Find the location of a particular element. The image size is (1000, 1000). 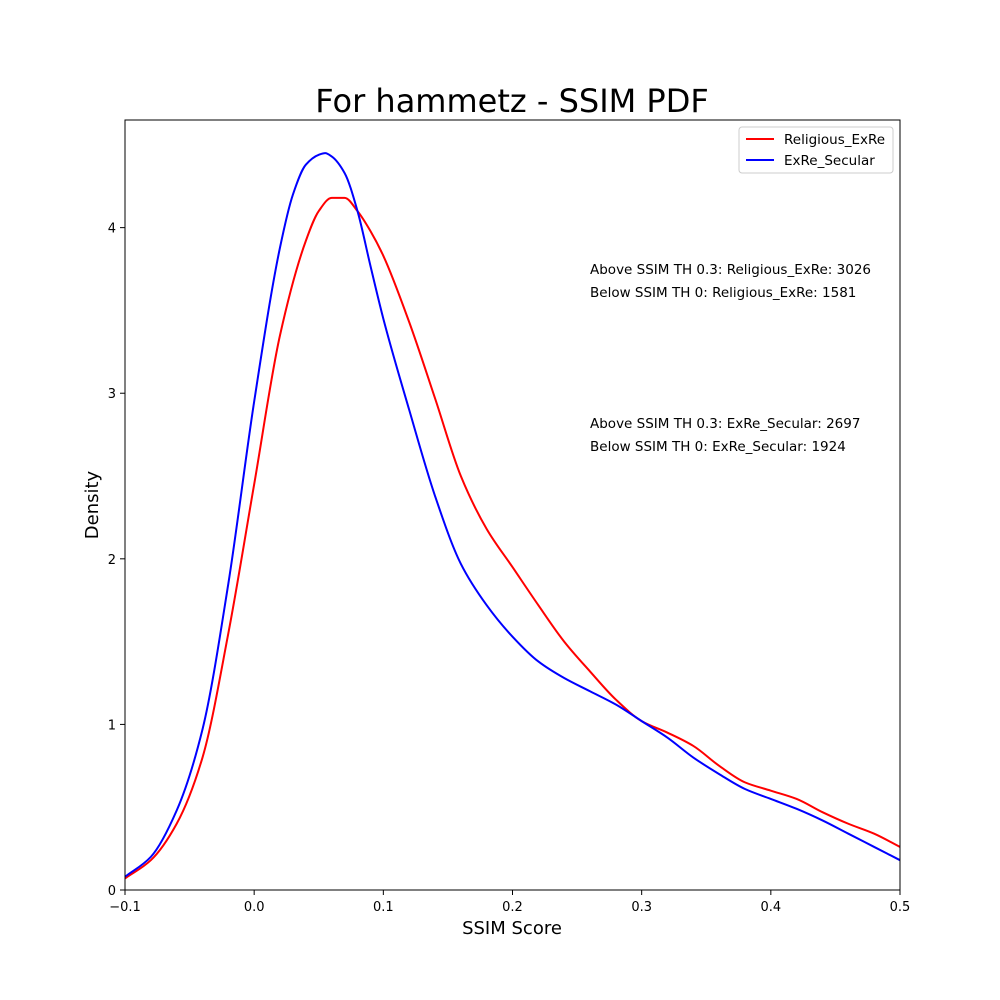

x-axis-label: SSIM Score is located at coordinates (512, 928).